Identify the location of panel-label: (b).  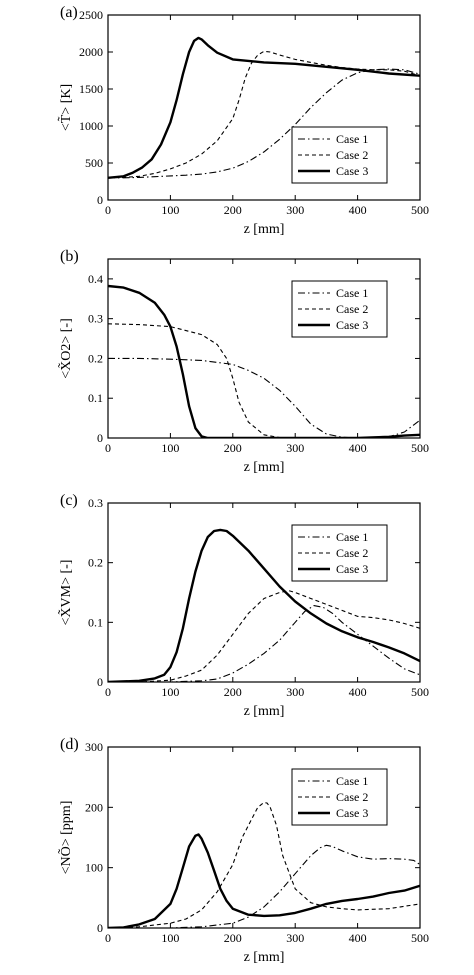
(69, 256).